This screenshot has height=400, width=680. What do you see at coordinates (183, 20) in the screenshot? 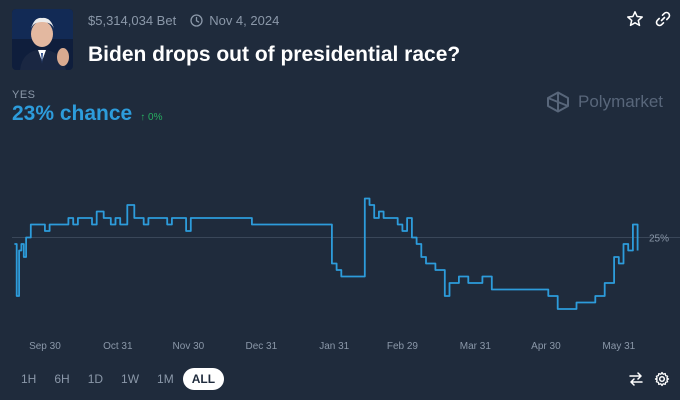
I see `market-meta: $5,314,034 Bet Nov 4, 2024` at bounding box center [183, 20].